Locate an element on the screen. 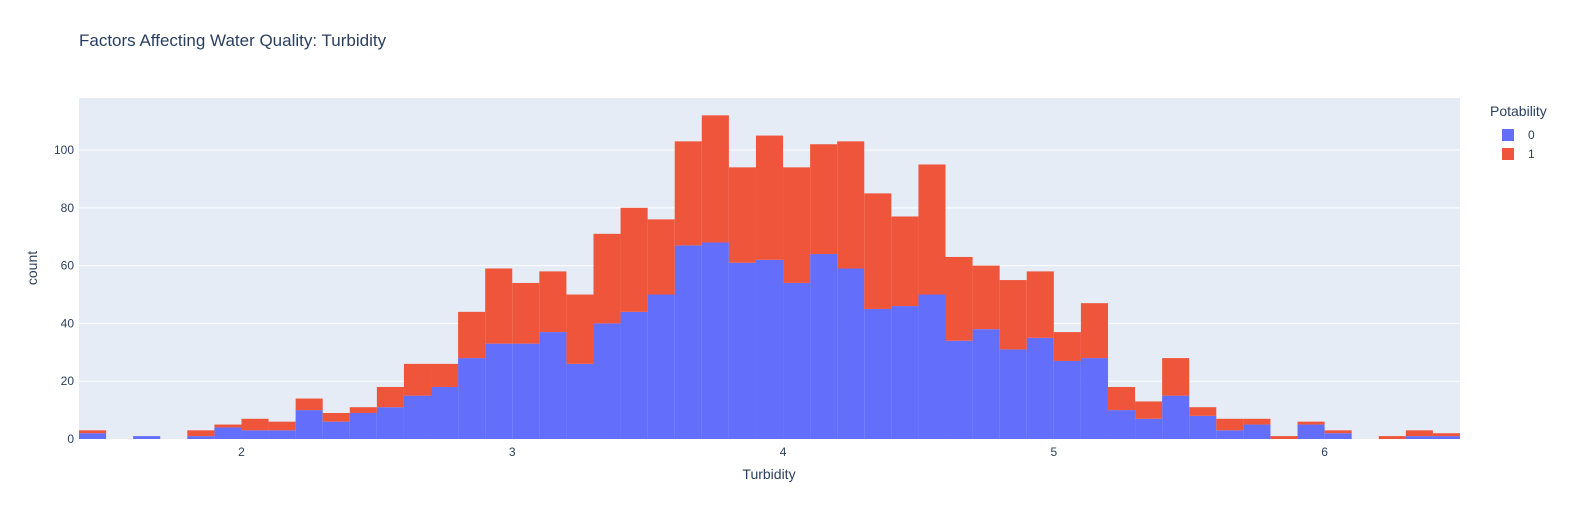  y-tick-label: 100 is located at coordinates (64, 150).